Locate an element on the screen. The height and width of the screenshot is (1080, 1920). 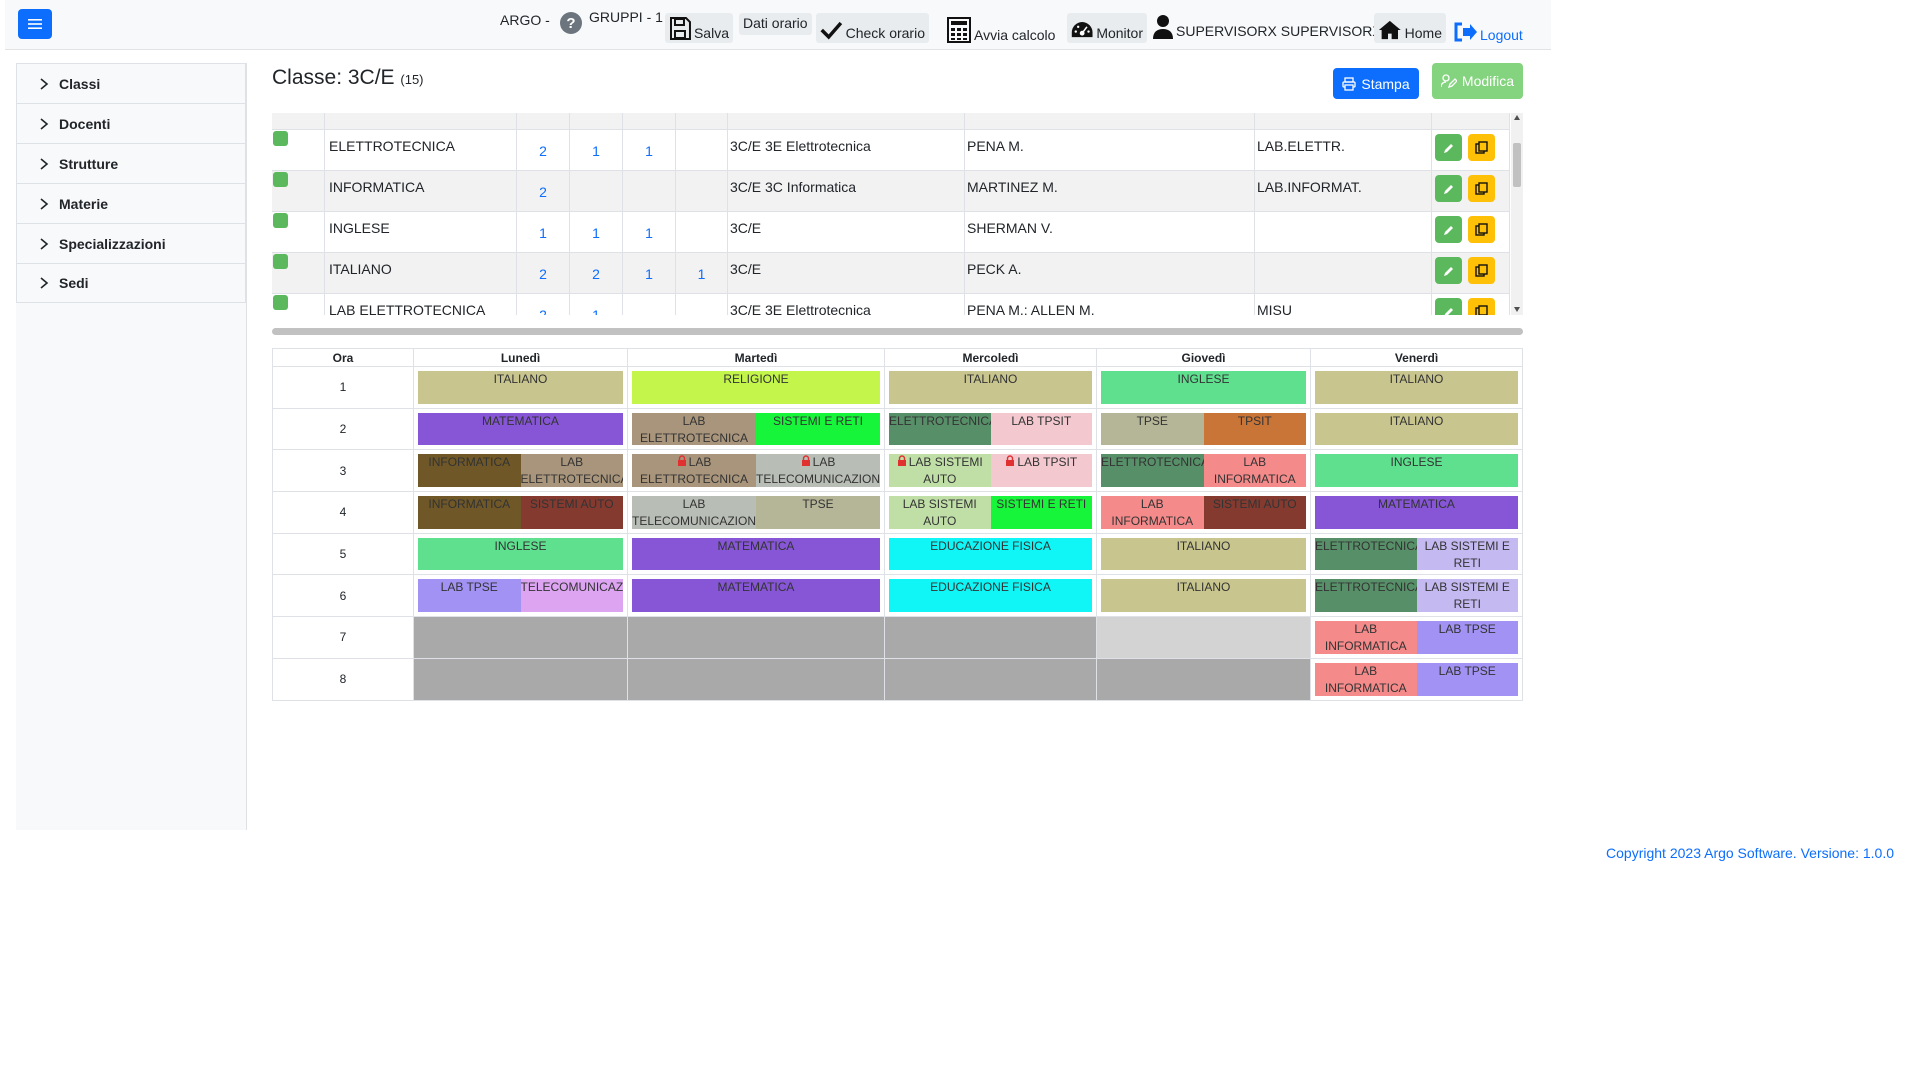
lesson-slot: EDUCAZIONE FISICA is located at coordinates (990, 596).